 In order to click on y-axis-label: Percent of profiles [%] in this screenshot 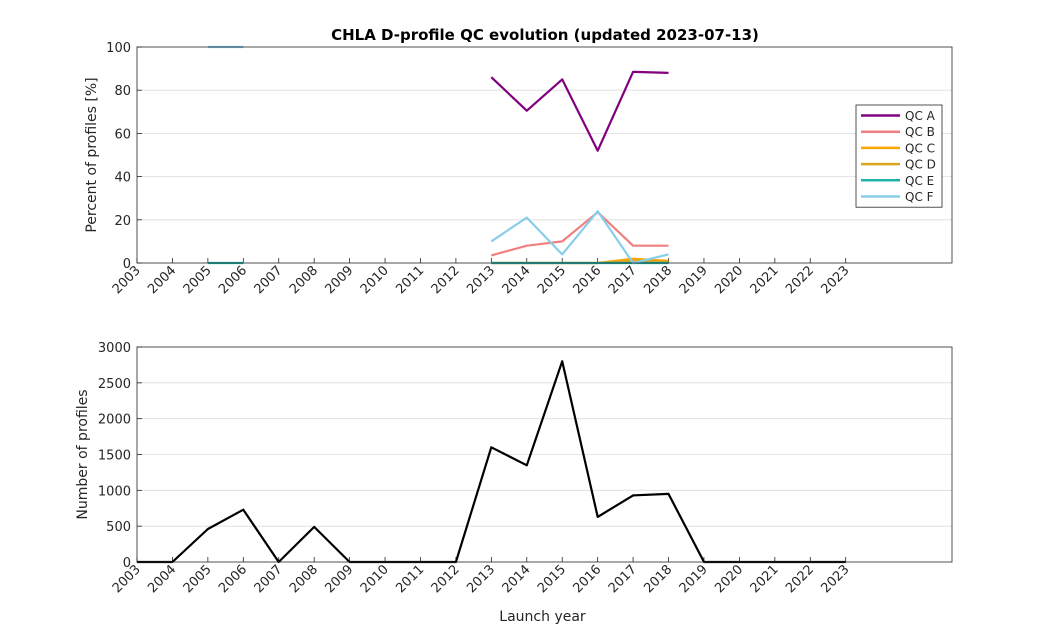, I will do `click(92, 154)`.